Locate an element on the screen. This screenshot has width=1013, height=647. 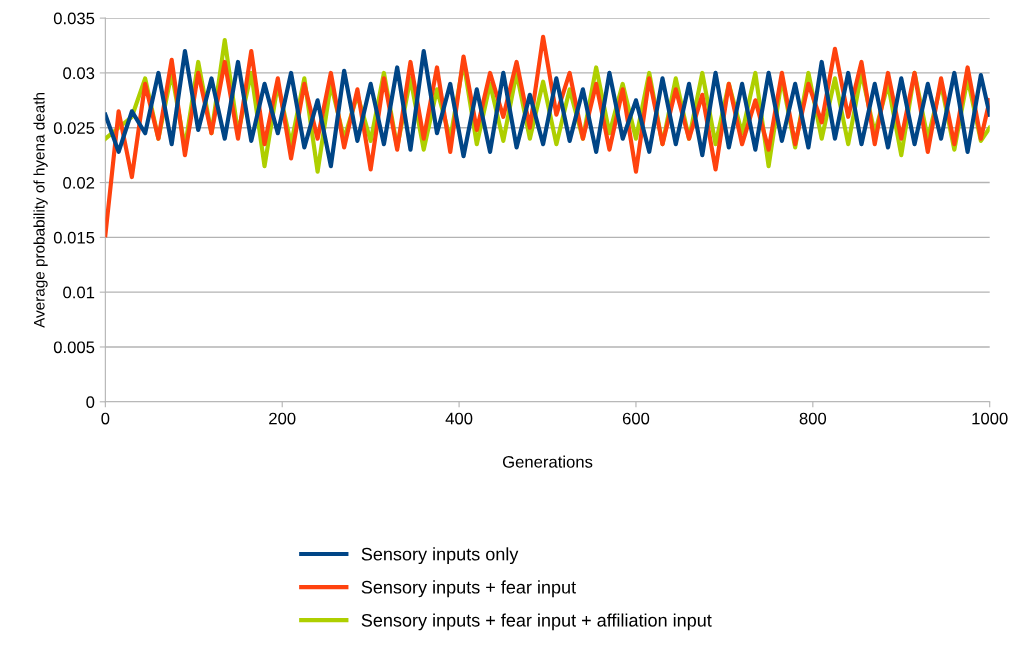
y-tick-label: 0.005 is located at coordinates (74, 347).